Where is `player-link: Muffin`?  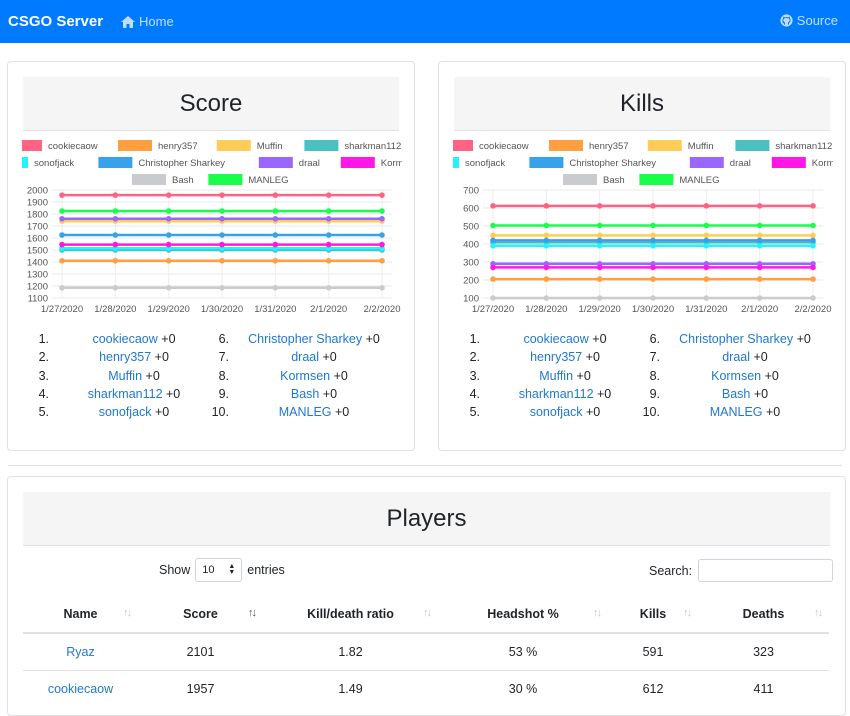
player-link: Muffin is located at coordinates (125, 375).